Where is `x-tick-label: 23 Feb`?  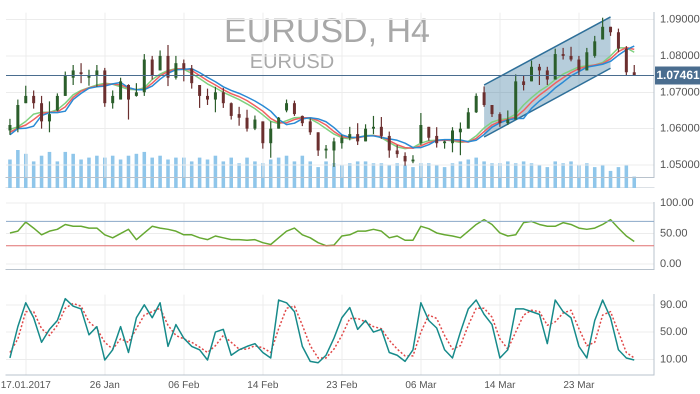
x-tick-label: 23 Feb is located at coordinates (342, 385).